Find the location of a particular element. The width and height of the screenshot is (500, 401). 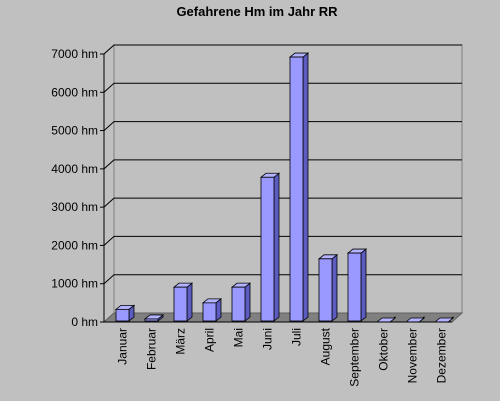

x-tick-label: Januar is located at coordinates (123, 346).